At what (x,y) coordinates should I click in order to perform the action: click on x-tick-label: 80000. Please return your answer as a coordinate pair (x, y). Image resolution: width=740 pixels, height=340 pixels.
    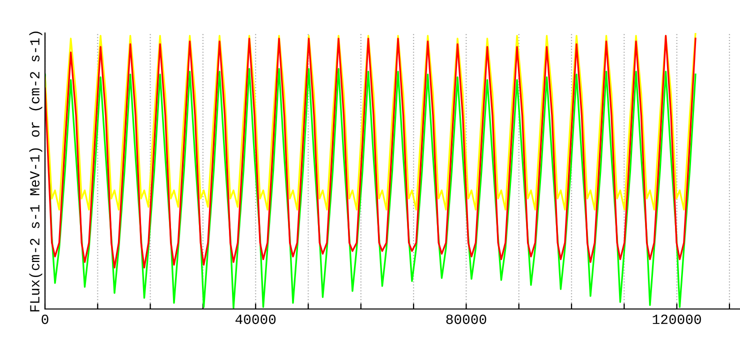
    Looking at the image, I should click on (466, 319).